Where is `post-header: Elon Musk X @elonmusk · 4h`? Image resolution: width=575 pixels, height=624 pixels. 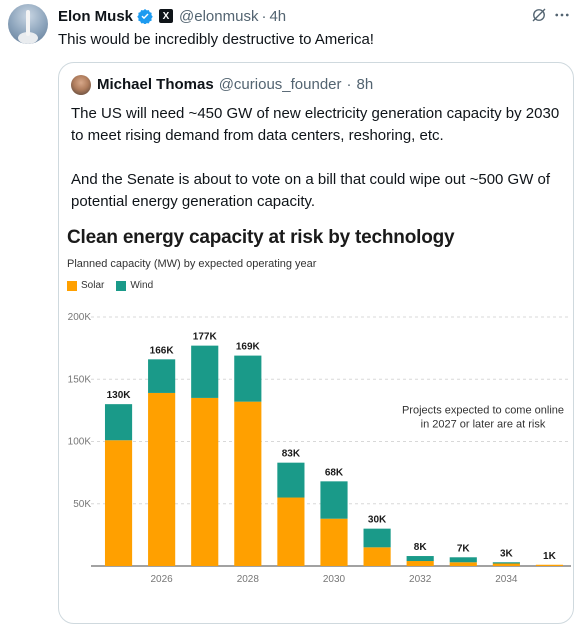 post-header: Elon Musk X @elonmusk · 4h is located at coordinates (172, 16).